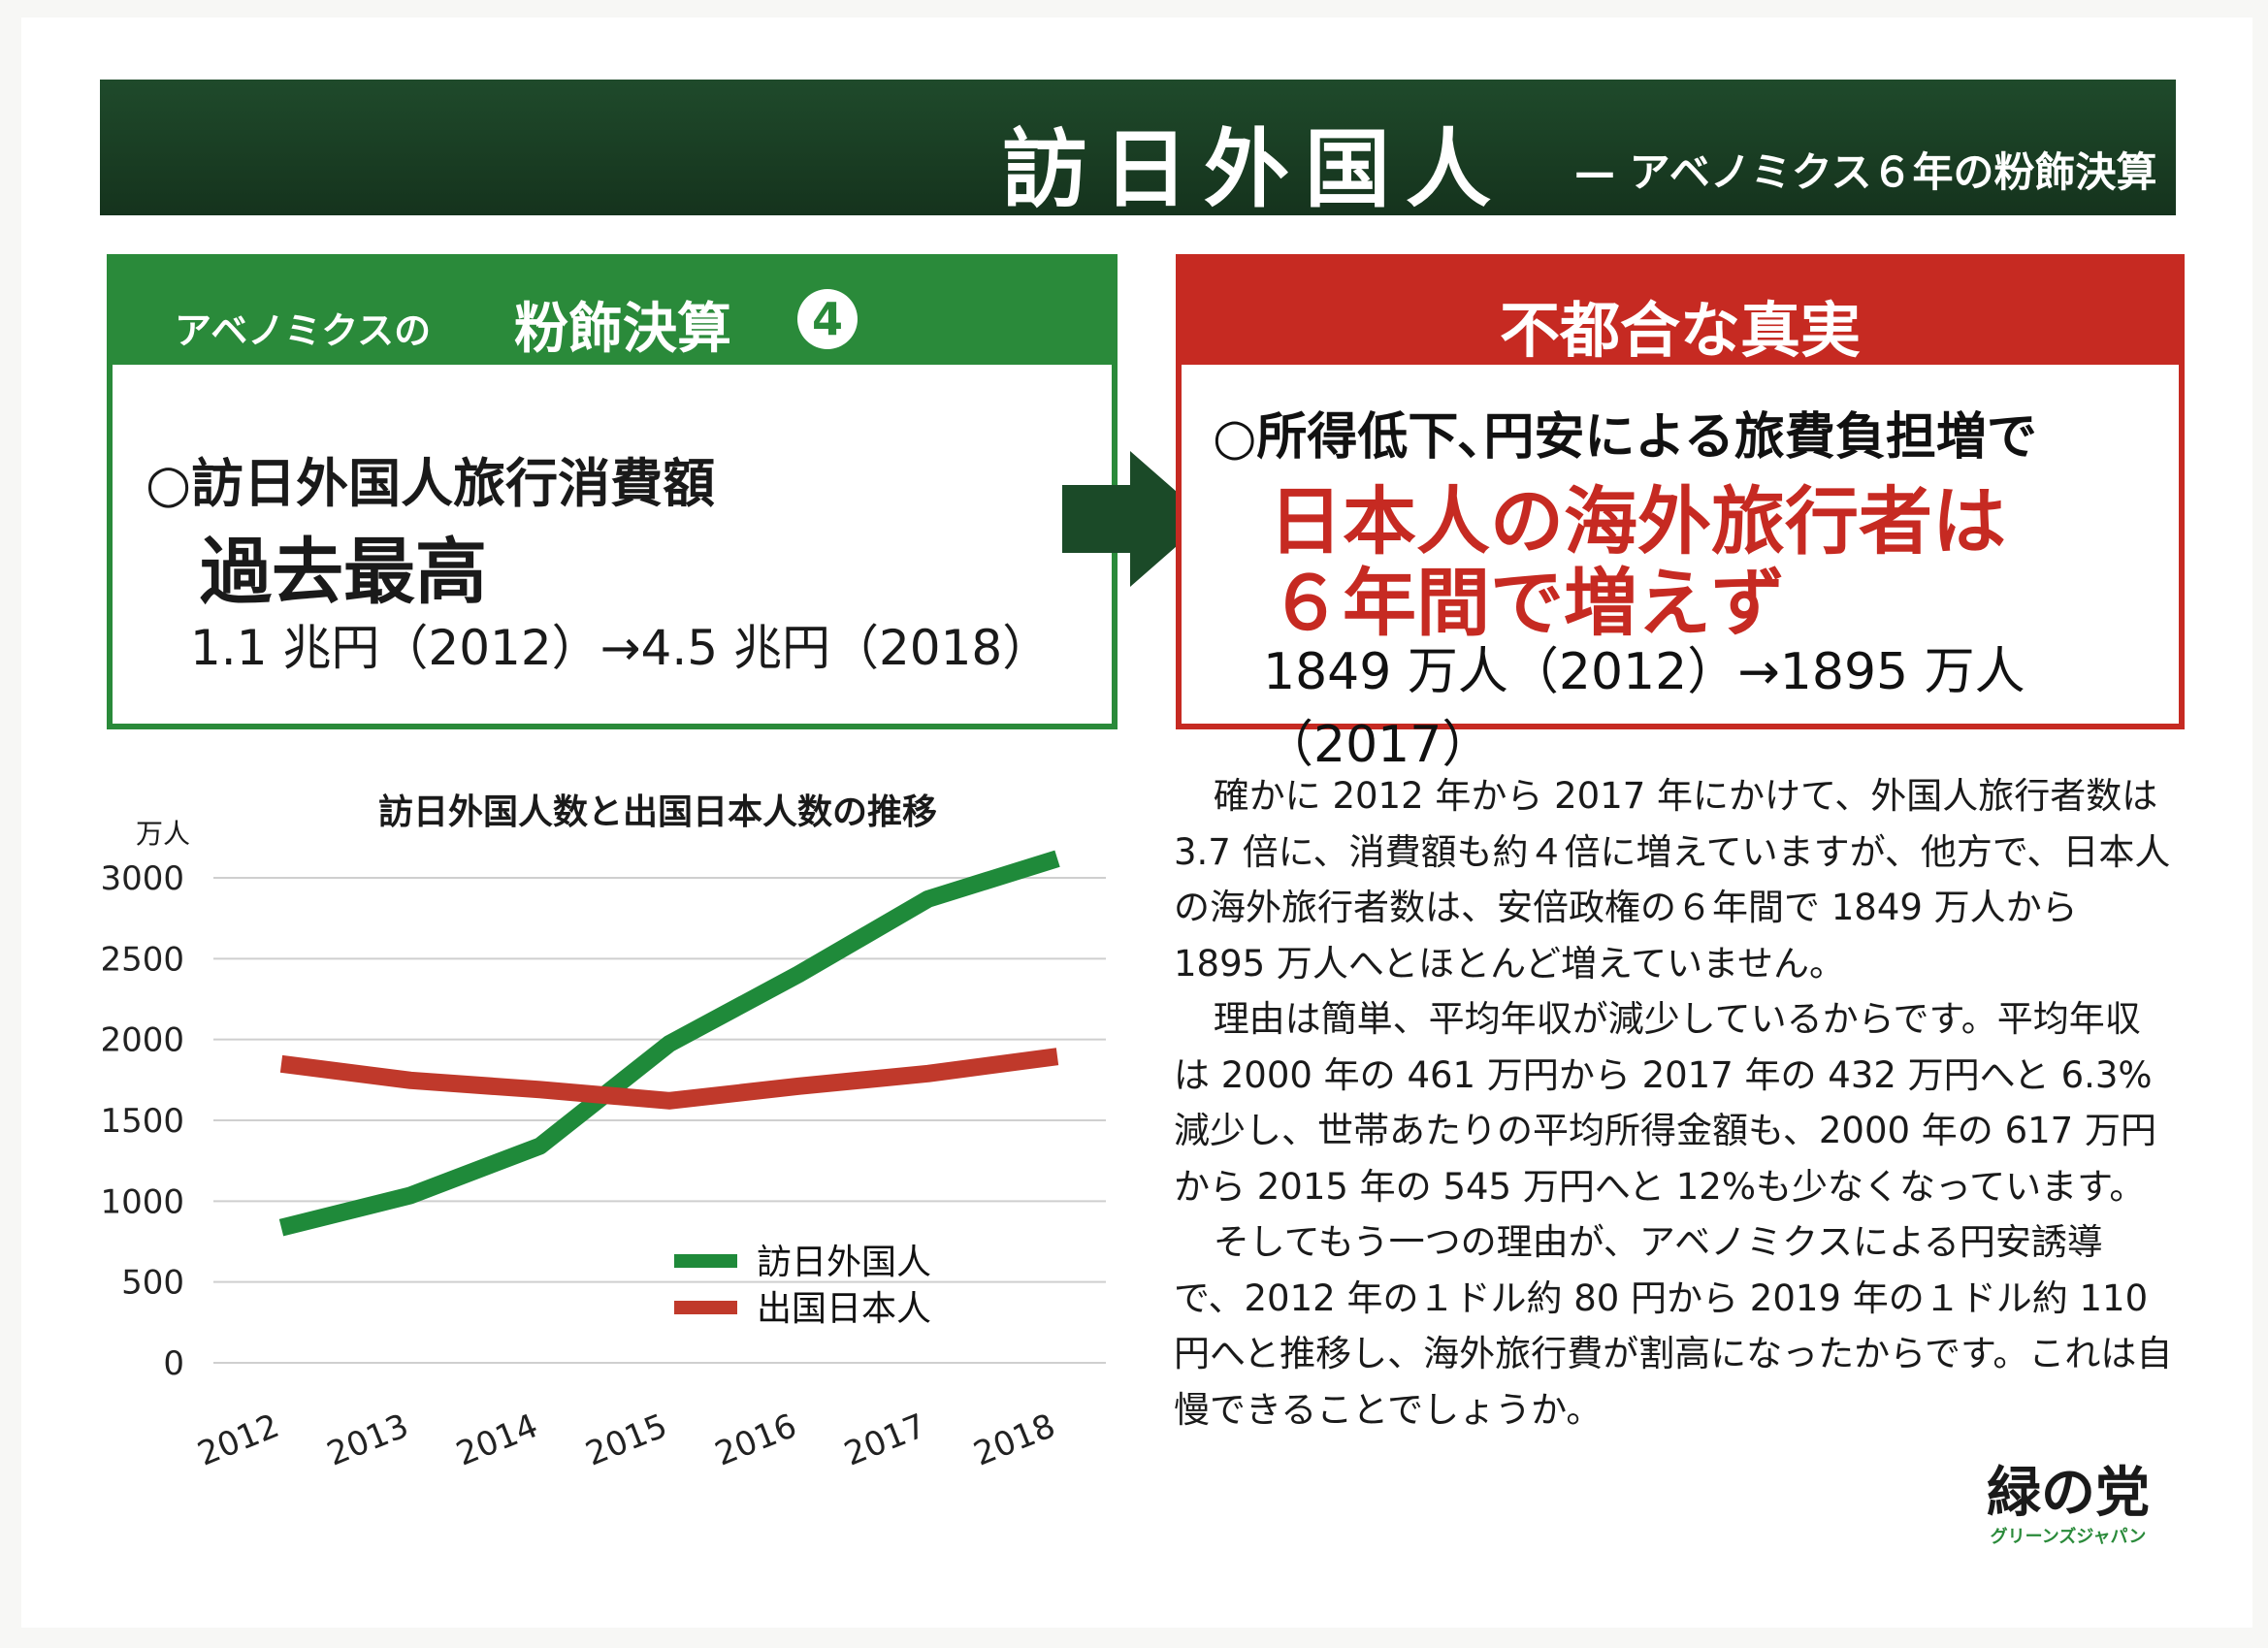 This screenshot has width=2268, height=1648. What do you see at coordinates (1637, 521) in the screenshot?
I see `right-headline-1: 日本人の海外旅行者は` at bounding box center [1637, 521].